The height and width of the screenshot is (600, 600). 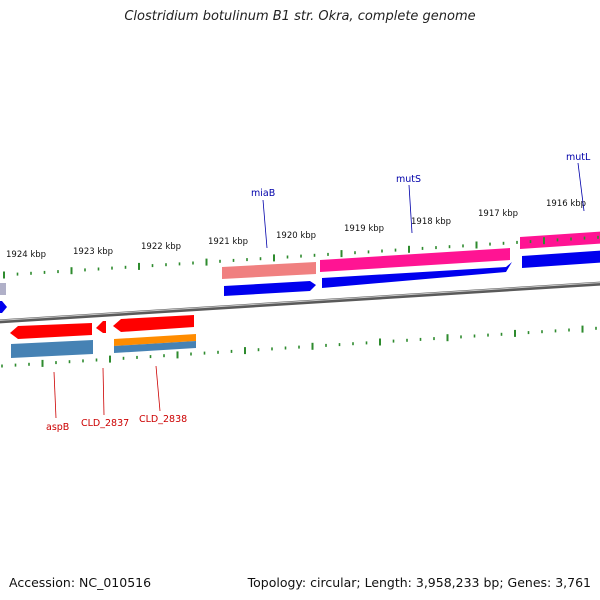 I want to click on gene-mutL, so click(x=560, y=240).